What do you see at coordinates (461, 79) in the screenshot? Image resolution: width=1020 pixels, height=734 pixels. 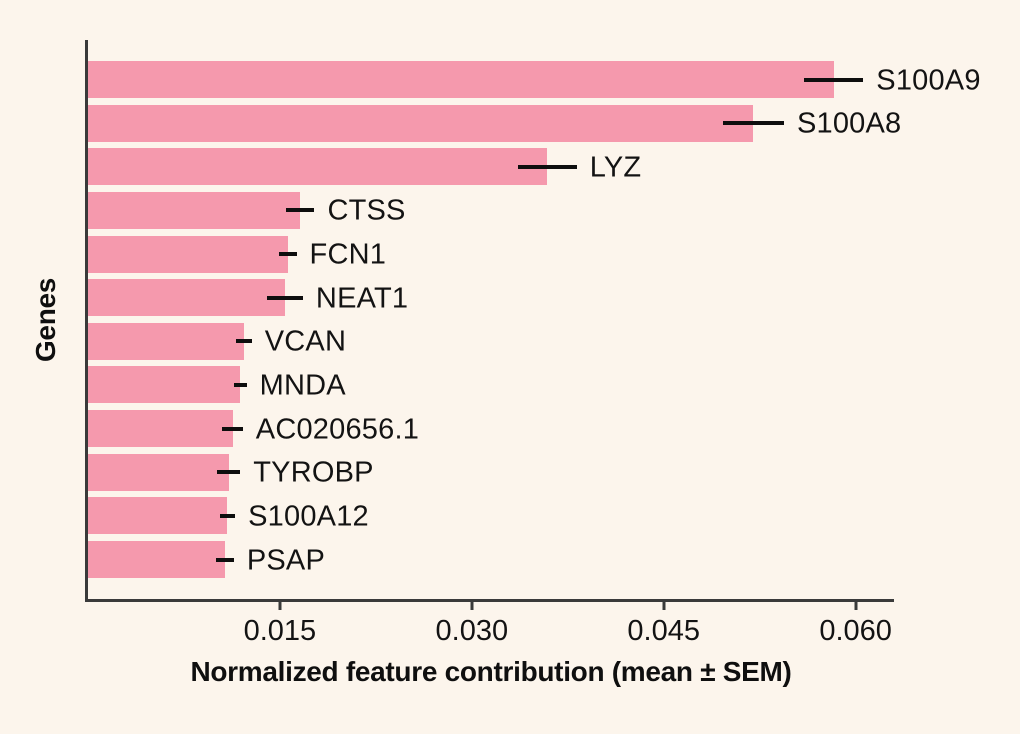 I see `bar-S100A9` at bounding box center [461, 79].